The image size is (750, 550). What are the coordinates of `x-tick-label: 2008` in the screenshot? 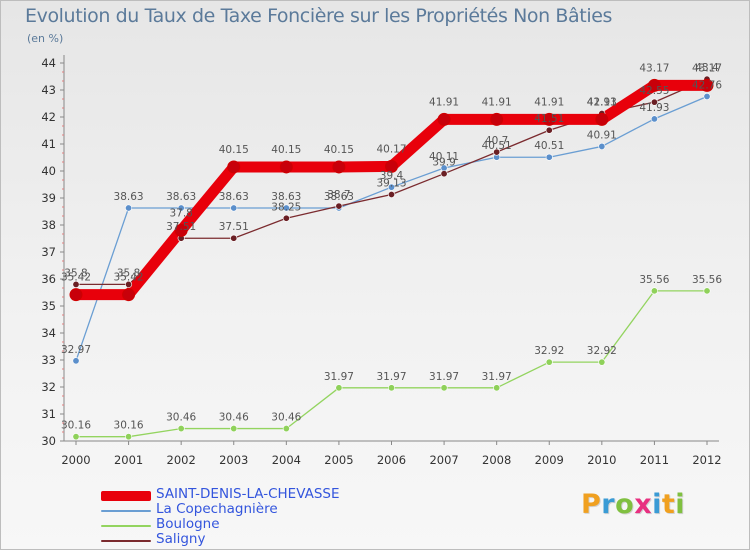 It's located at (496, 460).